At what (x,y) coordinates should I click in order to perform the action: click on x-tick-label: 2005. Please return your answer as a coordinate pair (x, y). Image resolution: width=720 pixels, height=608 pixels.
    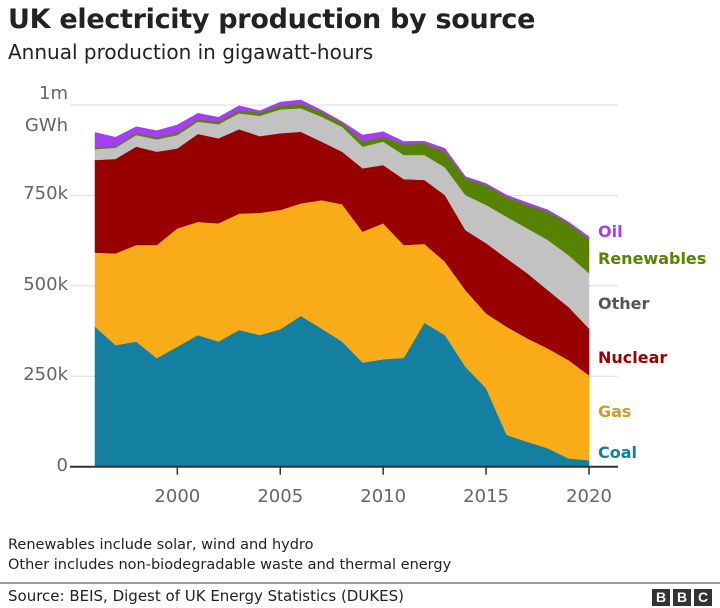
    Looking at the image, I should click on (280, 496).